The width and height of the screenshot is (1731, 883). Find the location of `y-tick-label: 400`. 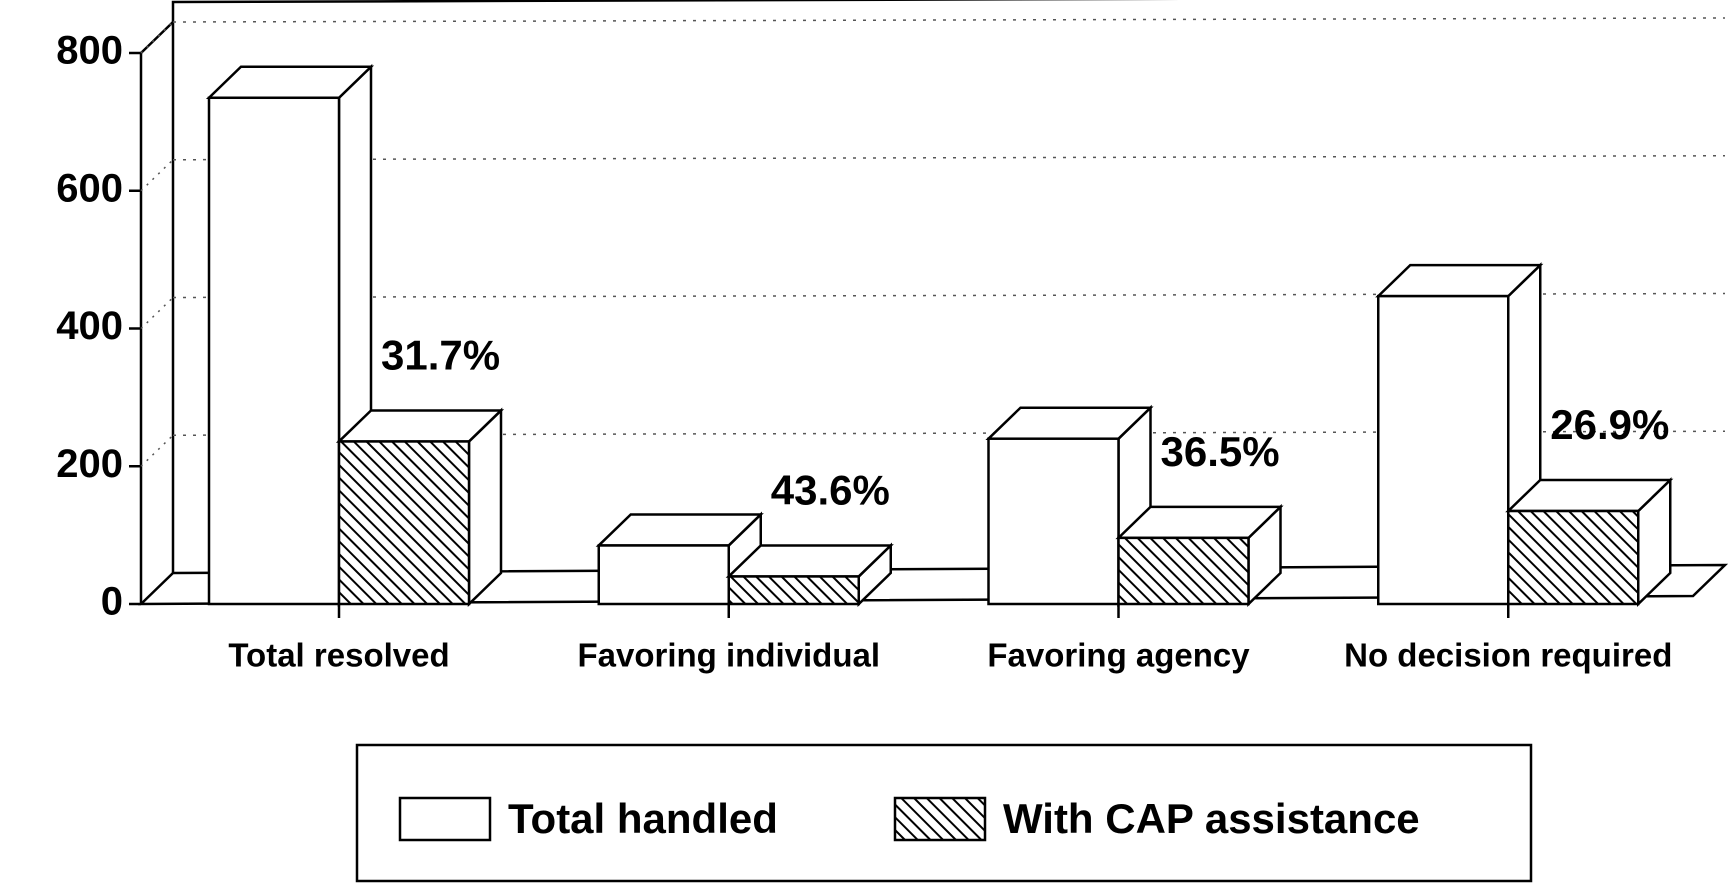

y-tick-label: 400 is located at coordinates (89, 326).